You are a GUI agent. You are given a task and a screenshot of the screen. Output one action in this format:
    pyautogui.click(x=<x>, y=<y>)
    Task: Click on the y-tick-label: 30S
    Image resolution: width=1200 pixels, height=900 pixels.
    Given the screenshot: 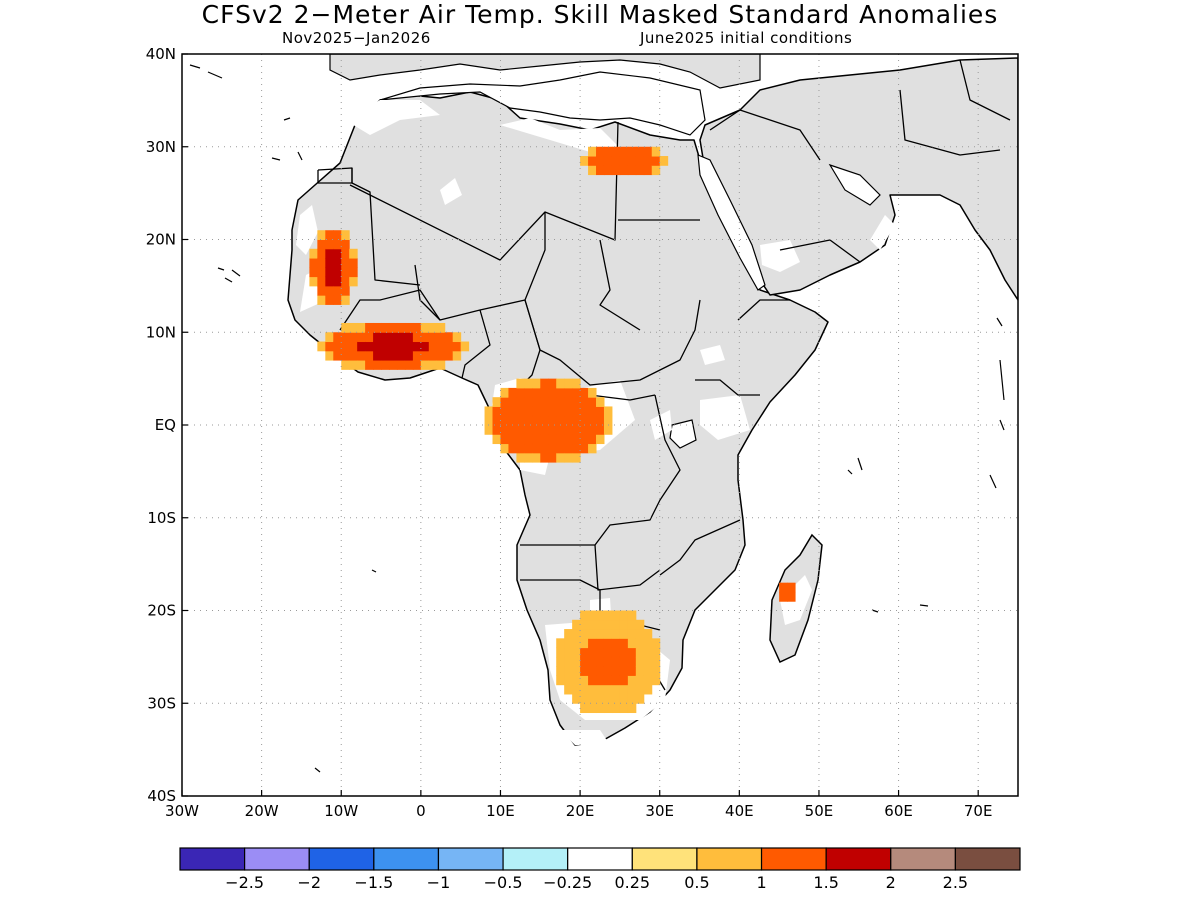 What is the action you would take?
    pyautogui.click(x=161, y=703)
    